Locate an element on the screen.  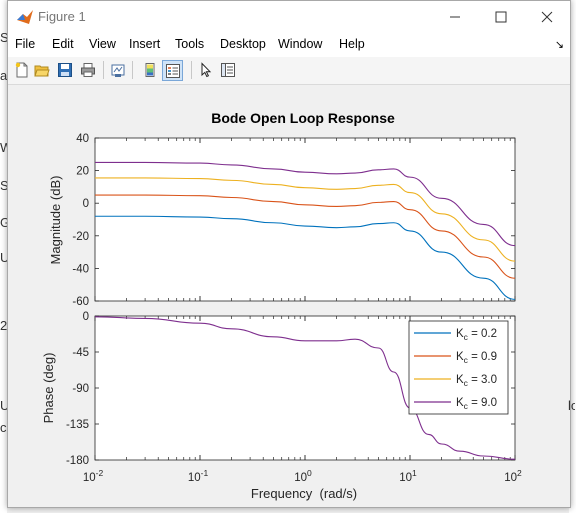
menu-tools: Tools is located at coordinates (190, 44).